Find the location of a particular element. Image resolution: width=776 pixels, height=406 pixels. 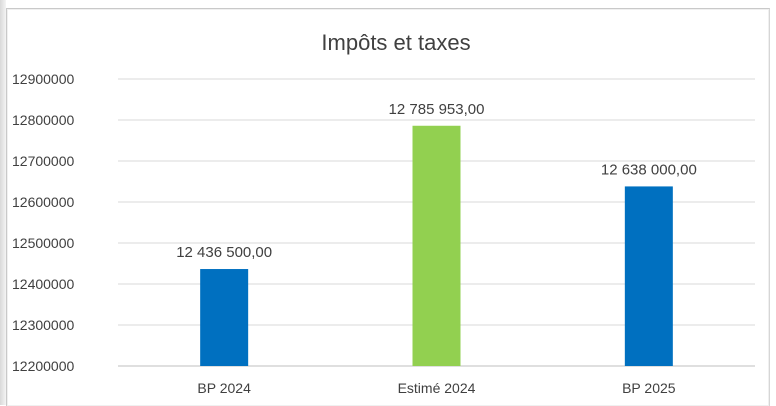

category-label: BP 2024 is located at coordinates (224, 388).